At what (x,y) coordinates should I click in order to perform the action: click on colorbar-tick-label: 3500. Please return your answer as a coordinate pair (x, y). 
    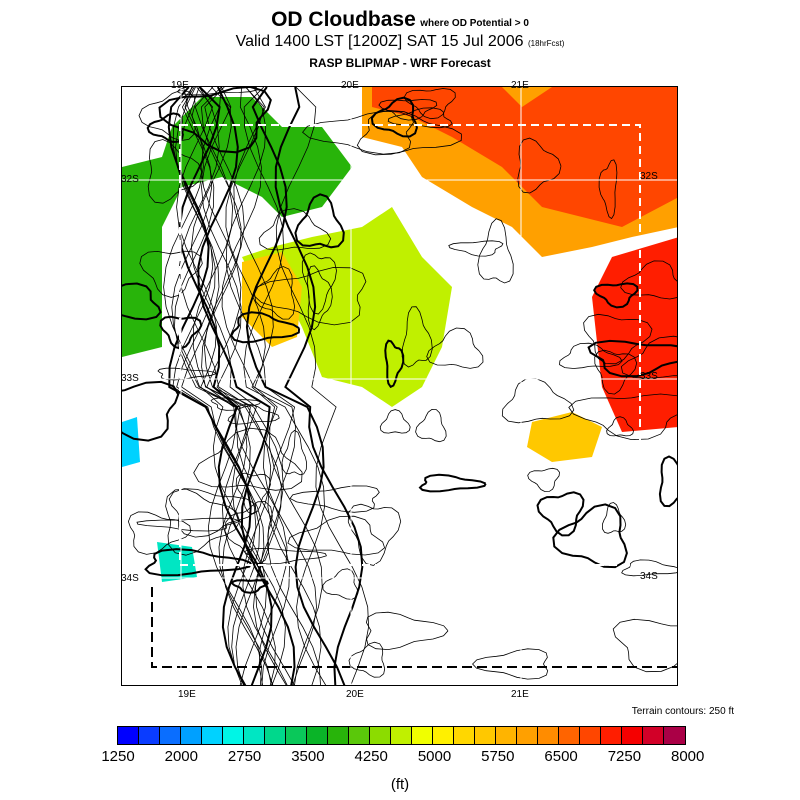
    Looking at the image, I should click on (308, 756).